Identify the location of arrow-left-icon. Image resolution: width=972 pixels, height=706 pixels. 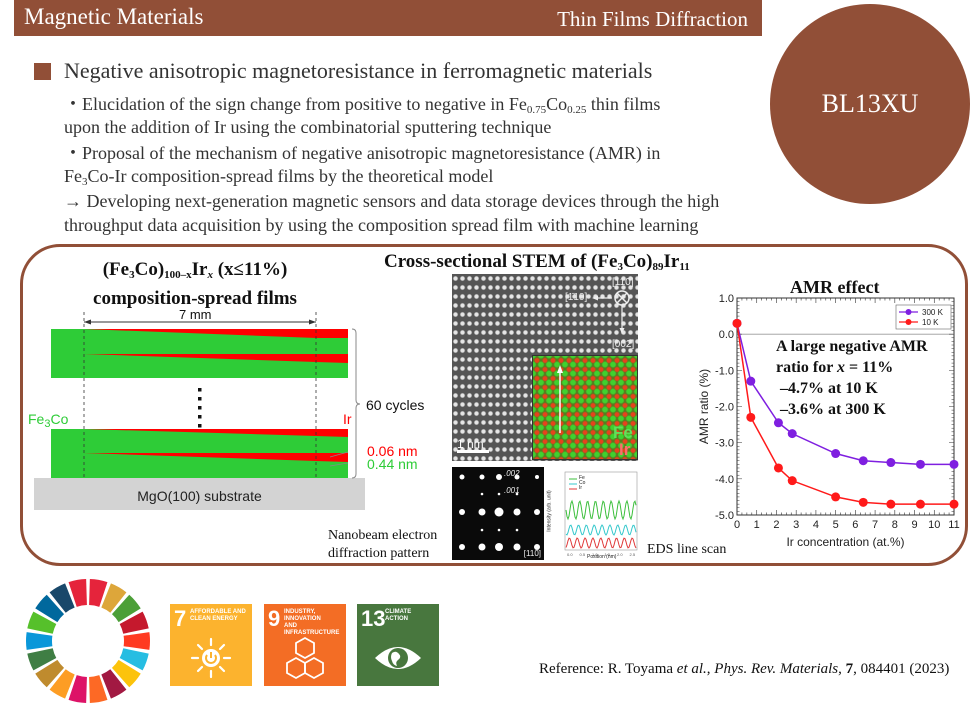
(595, 298).